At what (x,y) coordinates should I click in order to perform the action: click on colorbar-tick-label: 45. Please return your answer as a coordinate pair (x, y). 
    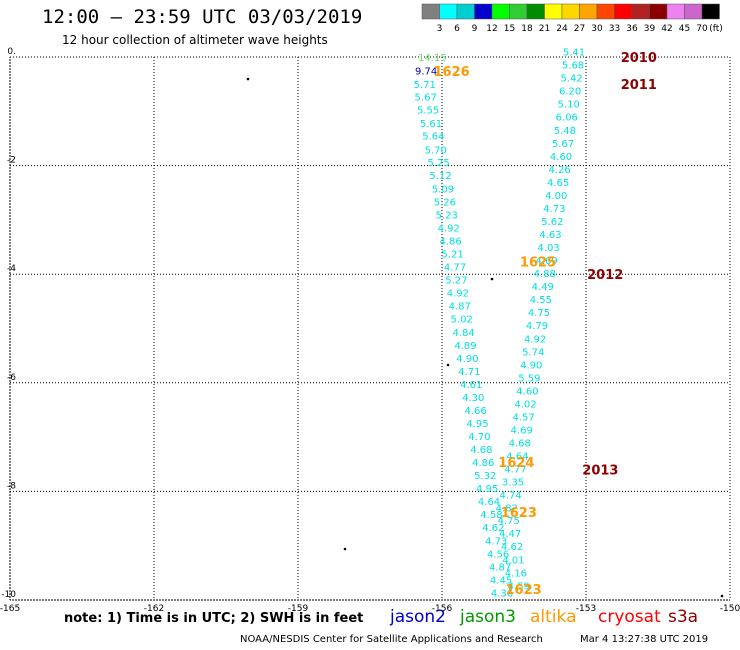
    Looking at the image, I should click on (684, 29).